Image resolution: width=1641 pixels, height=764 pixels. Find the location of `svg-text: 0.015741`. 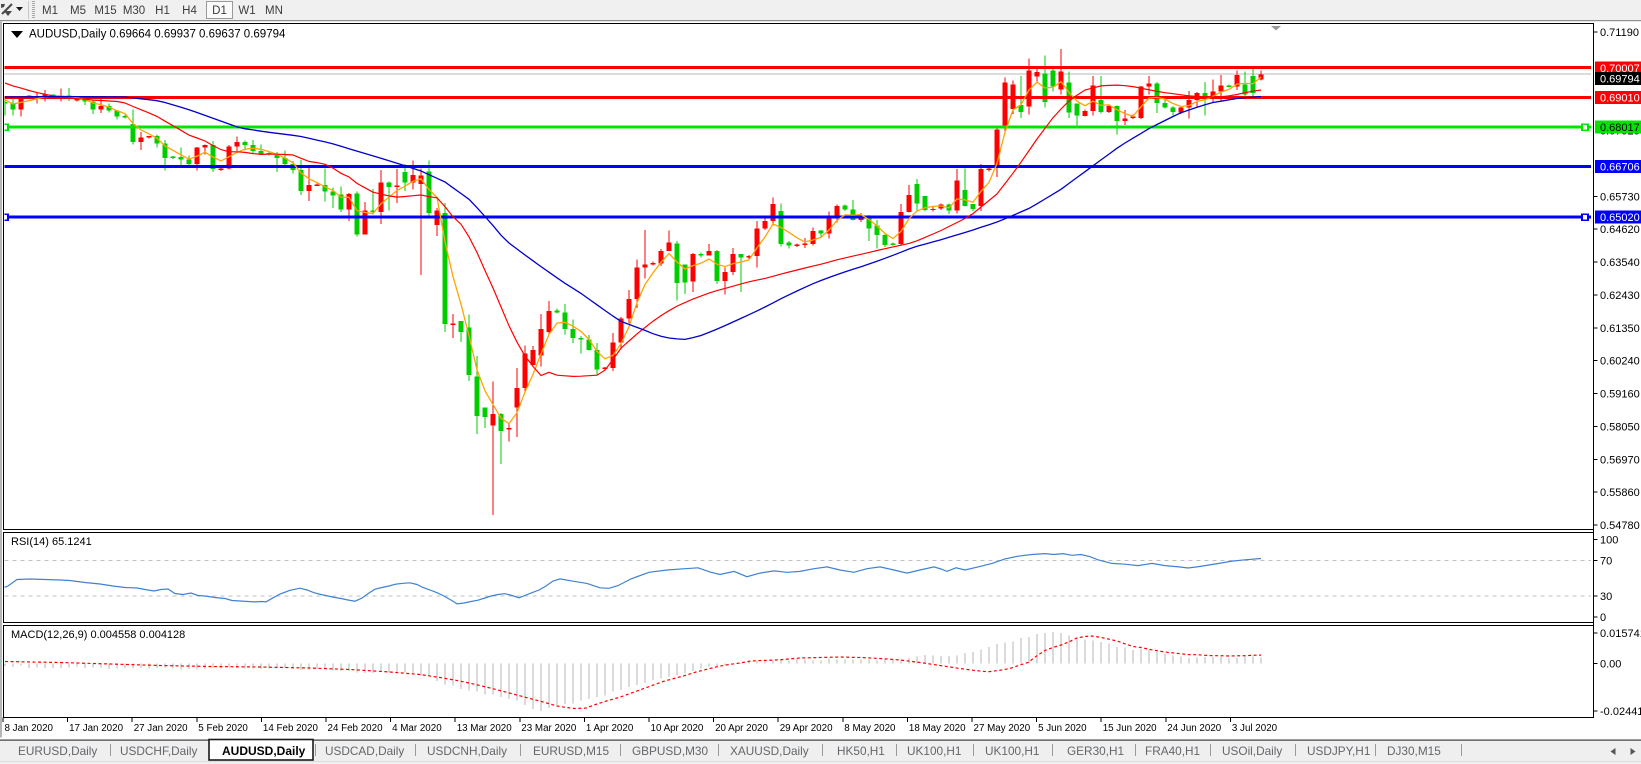

svg-text: 0.015741 is located at coordinates (1620, 634).